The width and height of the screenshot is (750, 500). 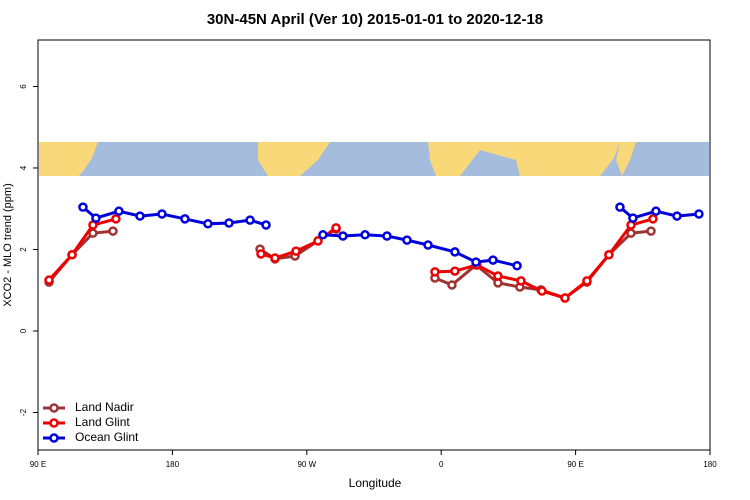 What do you see at coordinates (23, 412) in the screenshot?
I see `y-tick-label: -2` at bounding box center [23, 412].